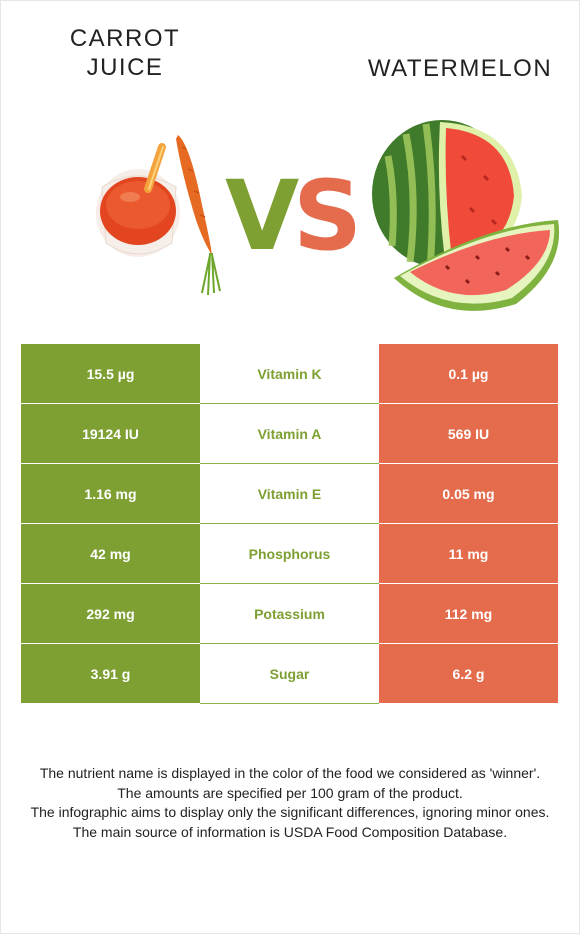  I want to click on right-value: 0.1 µg, so click(468, 374).